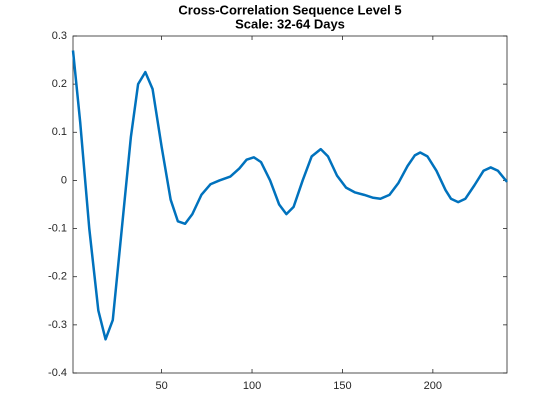  What do you see at coordinates (64, 180) in the screenshot?
I see `y-tick-label: 0` at bounding box center [64, 180].